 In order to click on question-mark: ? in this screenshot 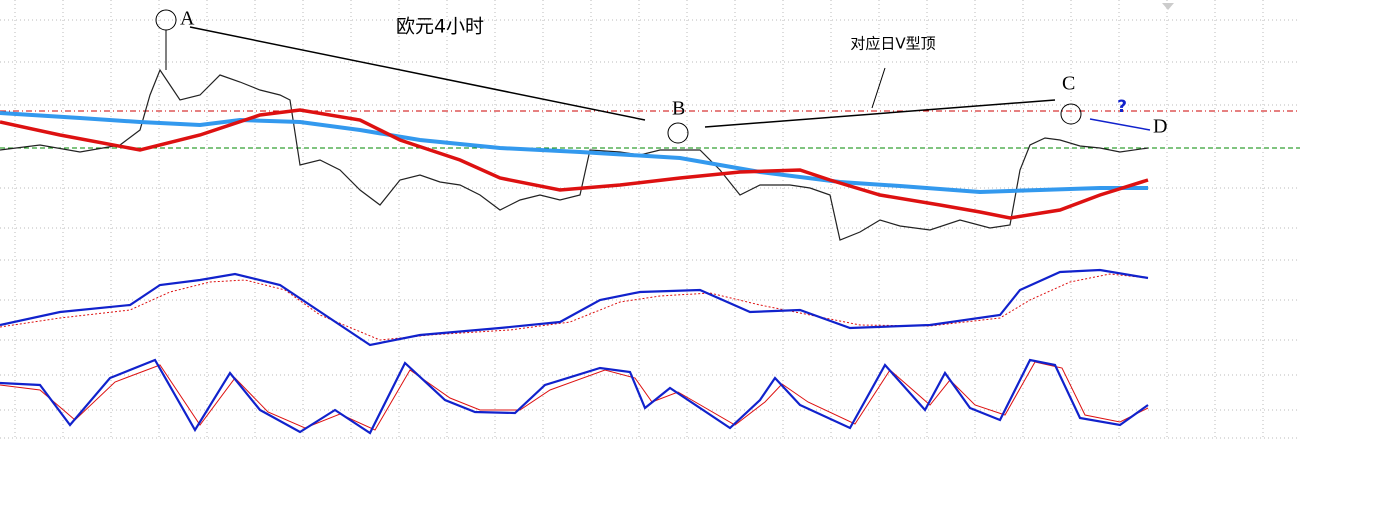, I will do `click(1122, 107)`.